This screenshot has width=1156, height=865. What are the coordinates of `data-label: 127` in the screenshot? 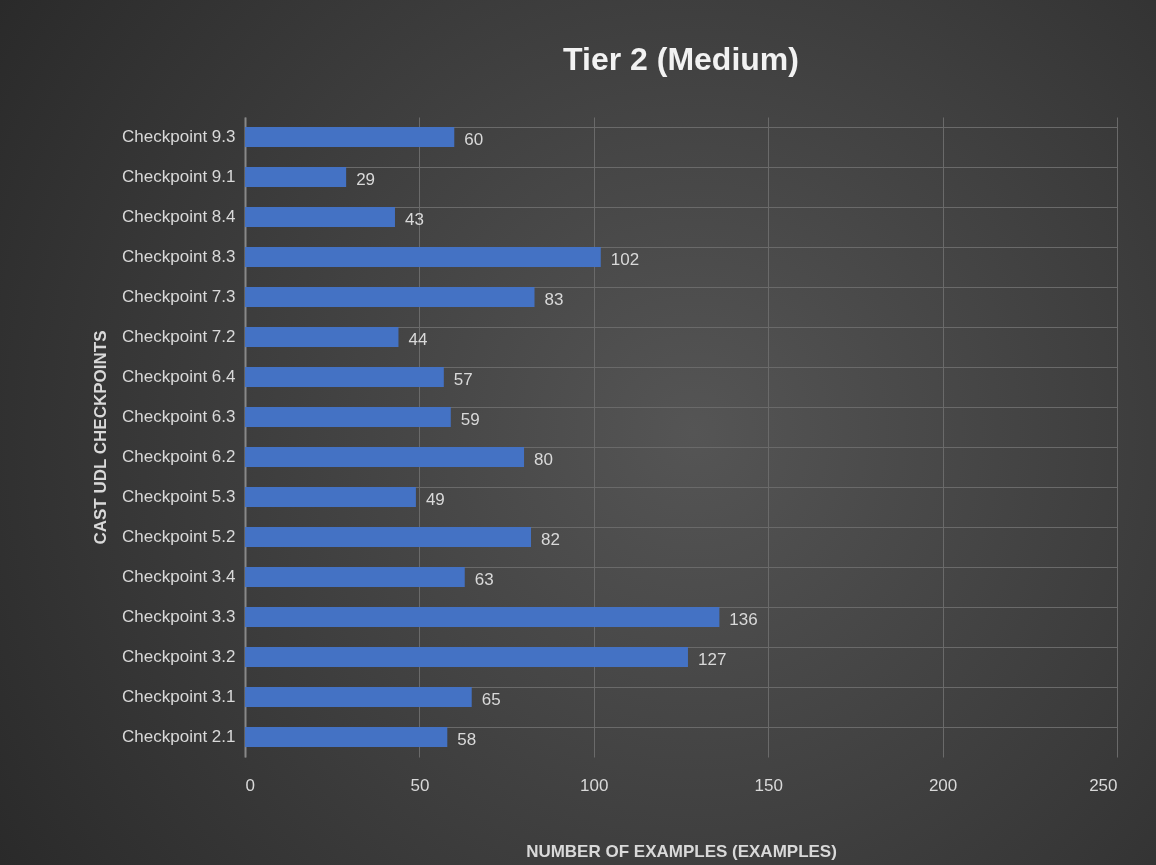 It's located at (712, 659).